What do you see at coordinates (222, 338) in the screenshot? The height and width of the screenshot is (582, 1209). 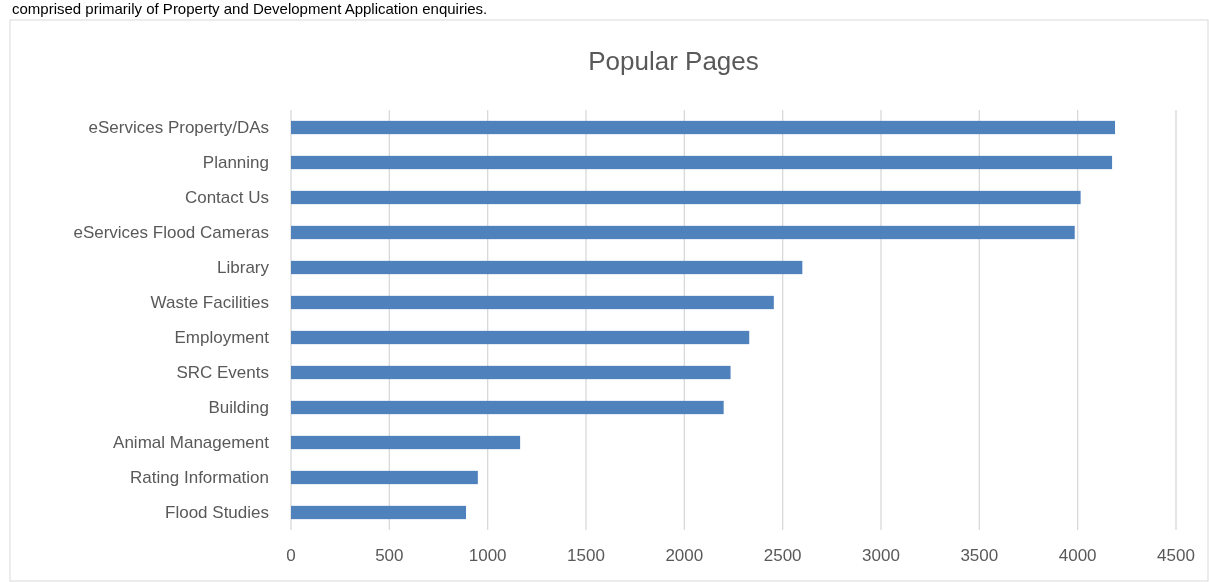 I see `y-tick-label: Employment` at bounding box center [222, 338].